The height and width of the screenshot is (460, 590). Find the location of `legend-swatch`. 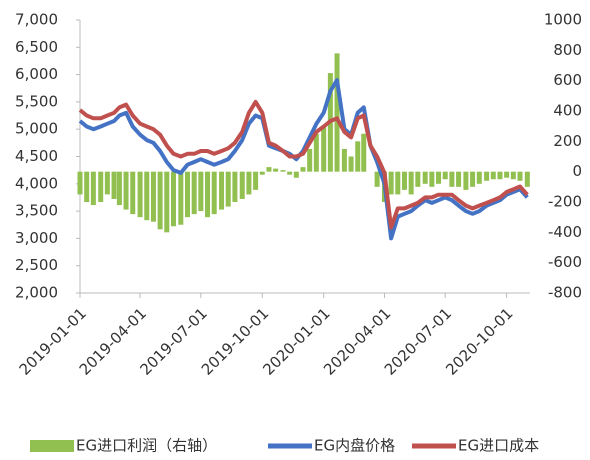

legend-swatch is located at coordinates (52, 446).